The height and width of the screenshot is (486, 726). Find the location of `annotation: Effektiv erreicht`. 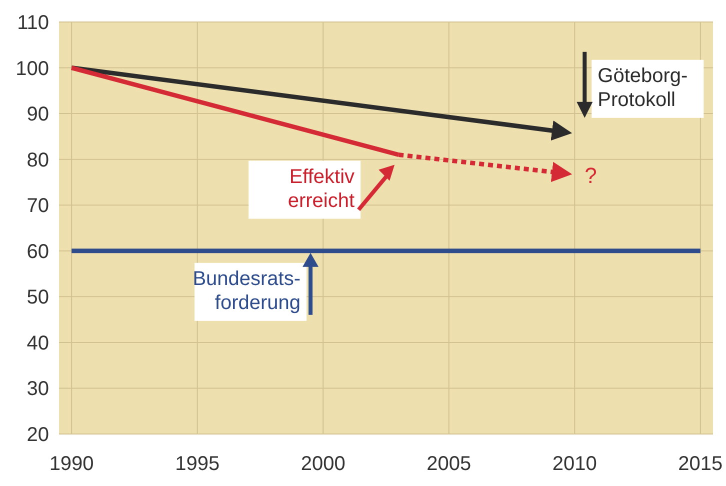

annotation: Effektiv erreicht is located at coordinates (322, 189).